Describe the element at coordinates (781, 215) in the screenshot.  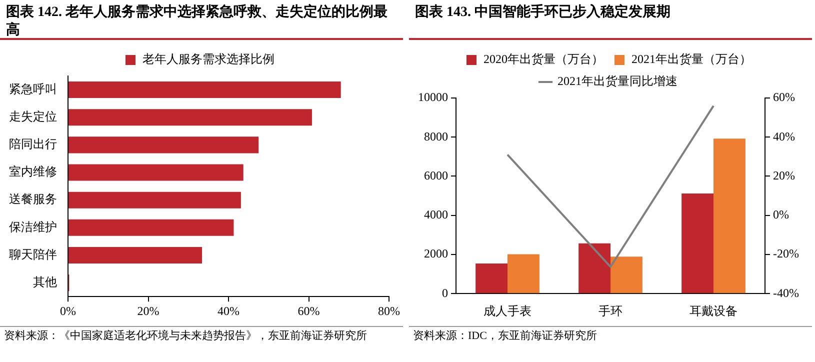
I see `y2-tick-label: 0%` at that location.